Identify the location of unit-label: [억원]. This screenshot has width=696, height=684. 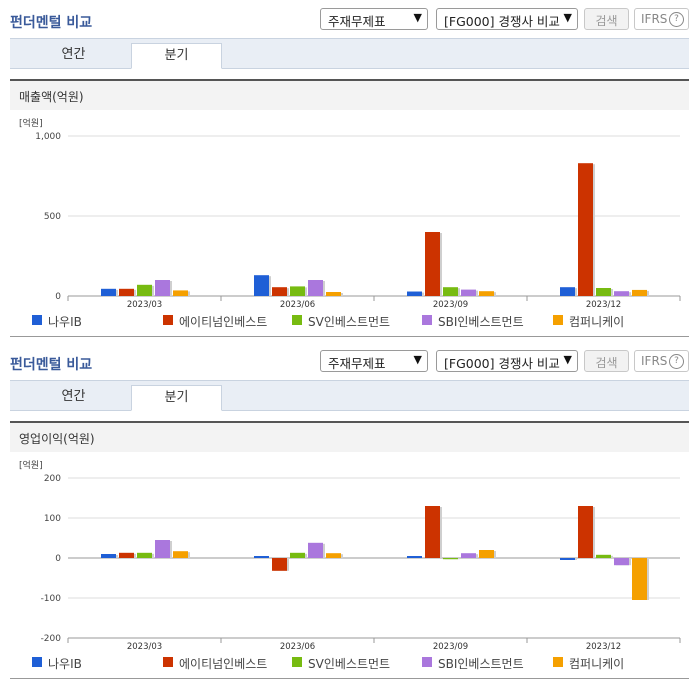
(31, 465).